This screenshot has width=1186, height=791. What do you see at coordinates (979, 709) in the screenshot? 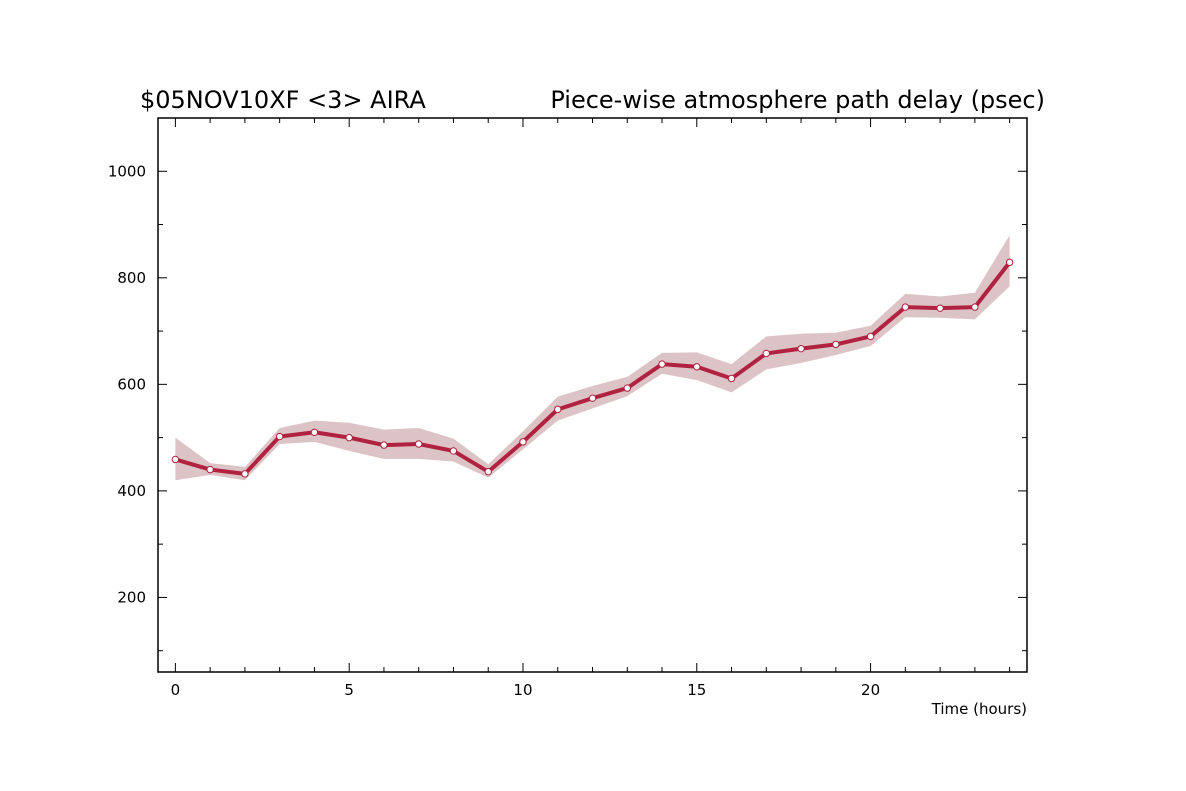
I see `x-axis-title: Time (hours)` at bounding box center [979, 709].